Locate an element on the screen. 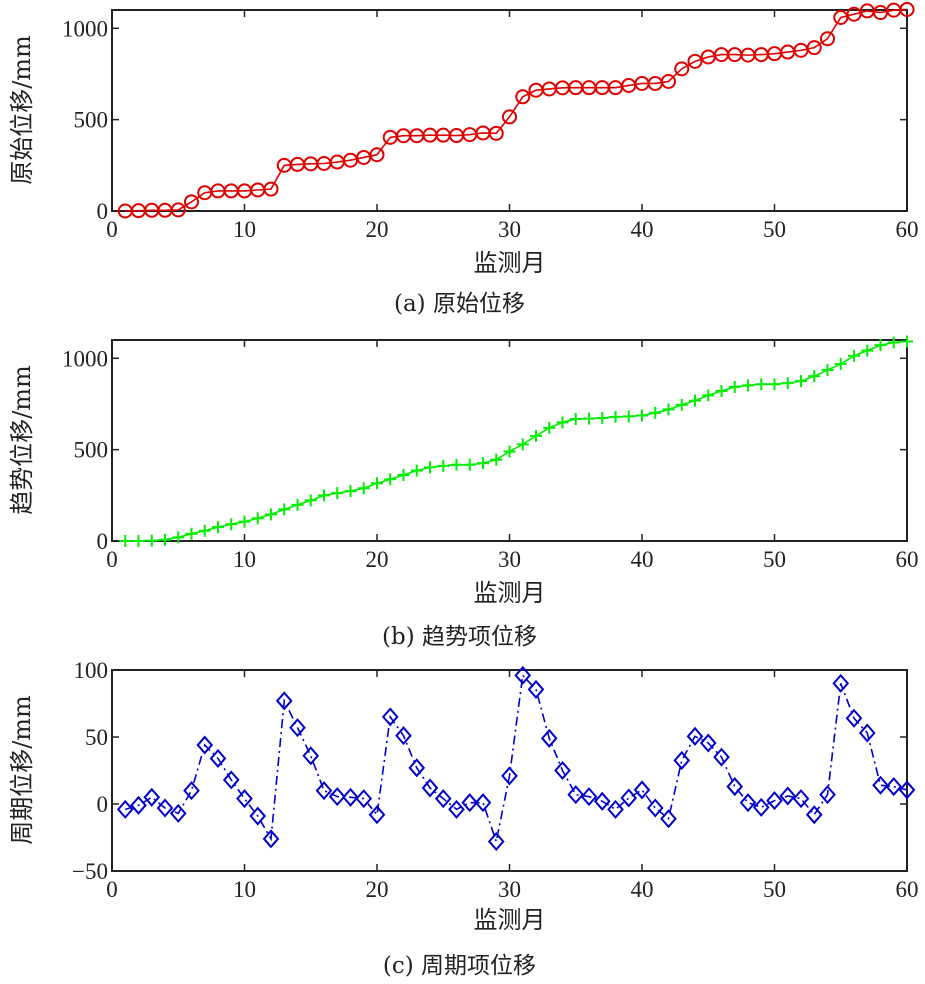 Image resolution: width=925 pixels, height=984 pixels. y-tick-label: 1000 is located at coordinates (85, 28).